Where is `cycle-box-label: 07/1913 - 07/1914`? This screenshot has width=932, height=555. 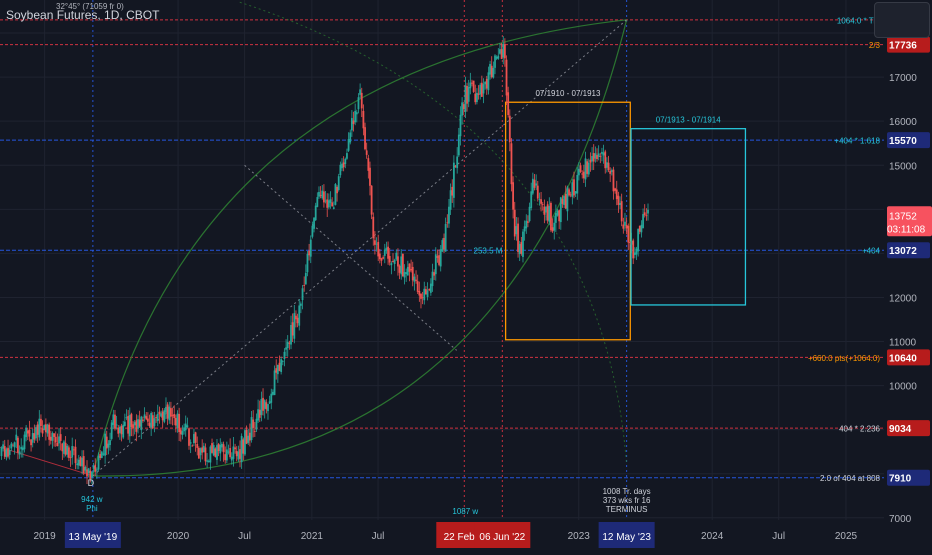 cycle-box-label: 07/1913 - 07/1914 is located at coordinates (688, 120).